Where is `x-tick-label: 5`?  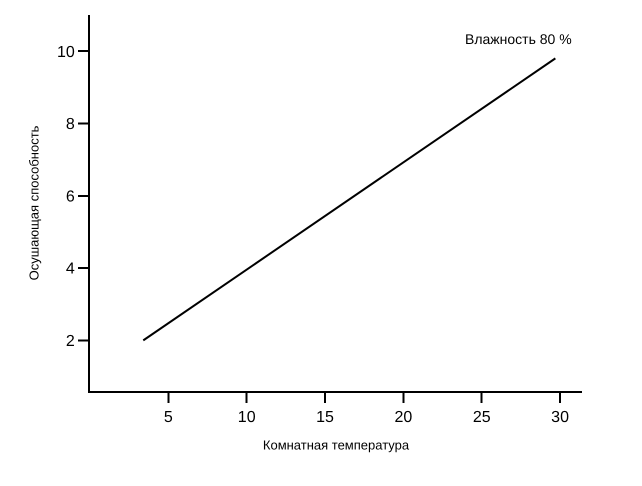 x-tick-label: 5 is located at coordinates (168, 417).